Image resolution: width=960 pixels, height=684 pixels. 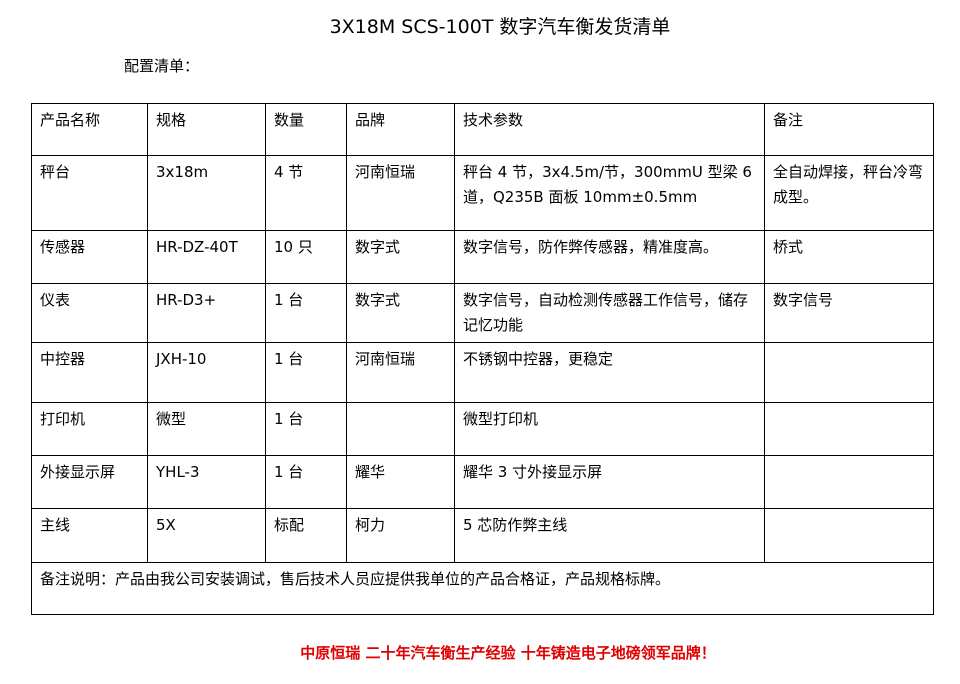 I want to click on header-cell: 技术参数, so click(x=609, y=129).